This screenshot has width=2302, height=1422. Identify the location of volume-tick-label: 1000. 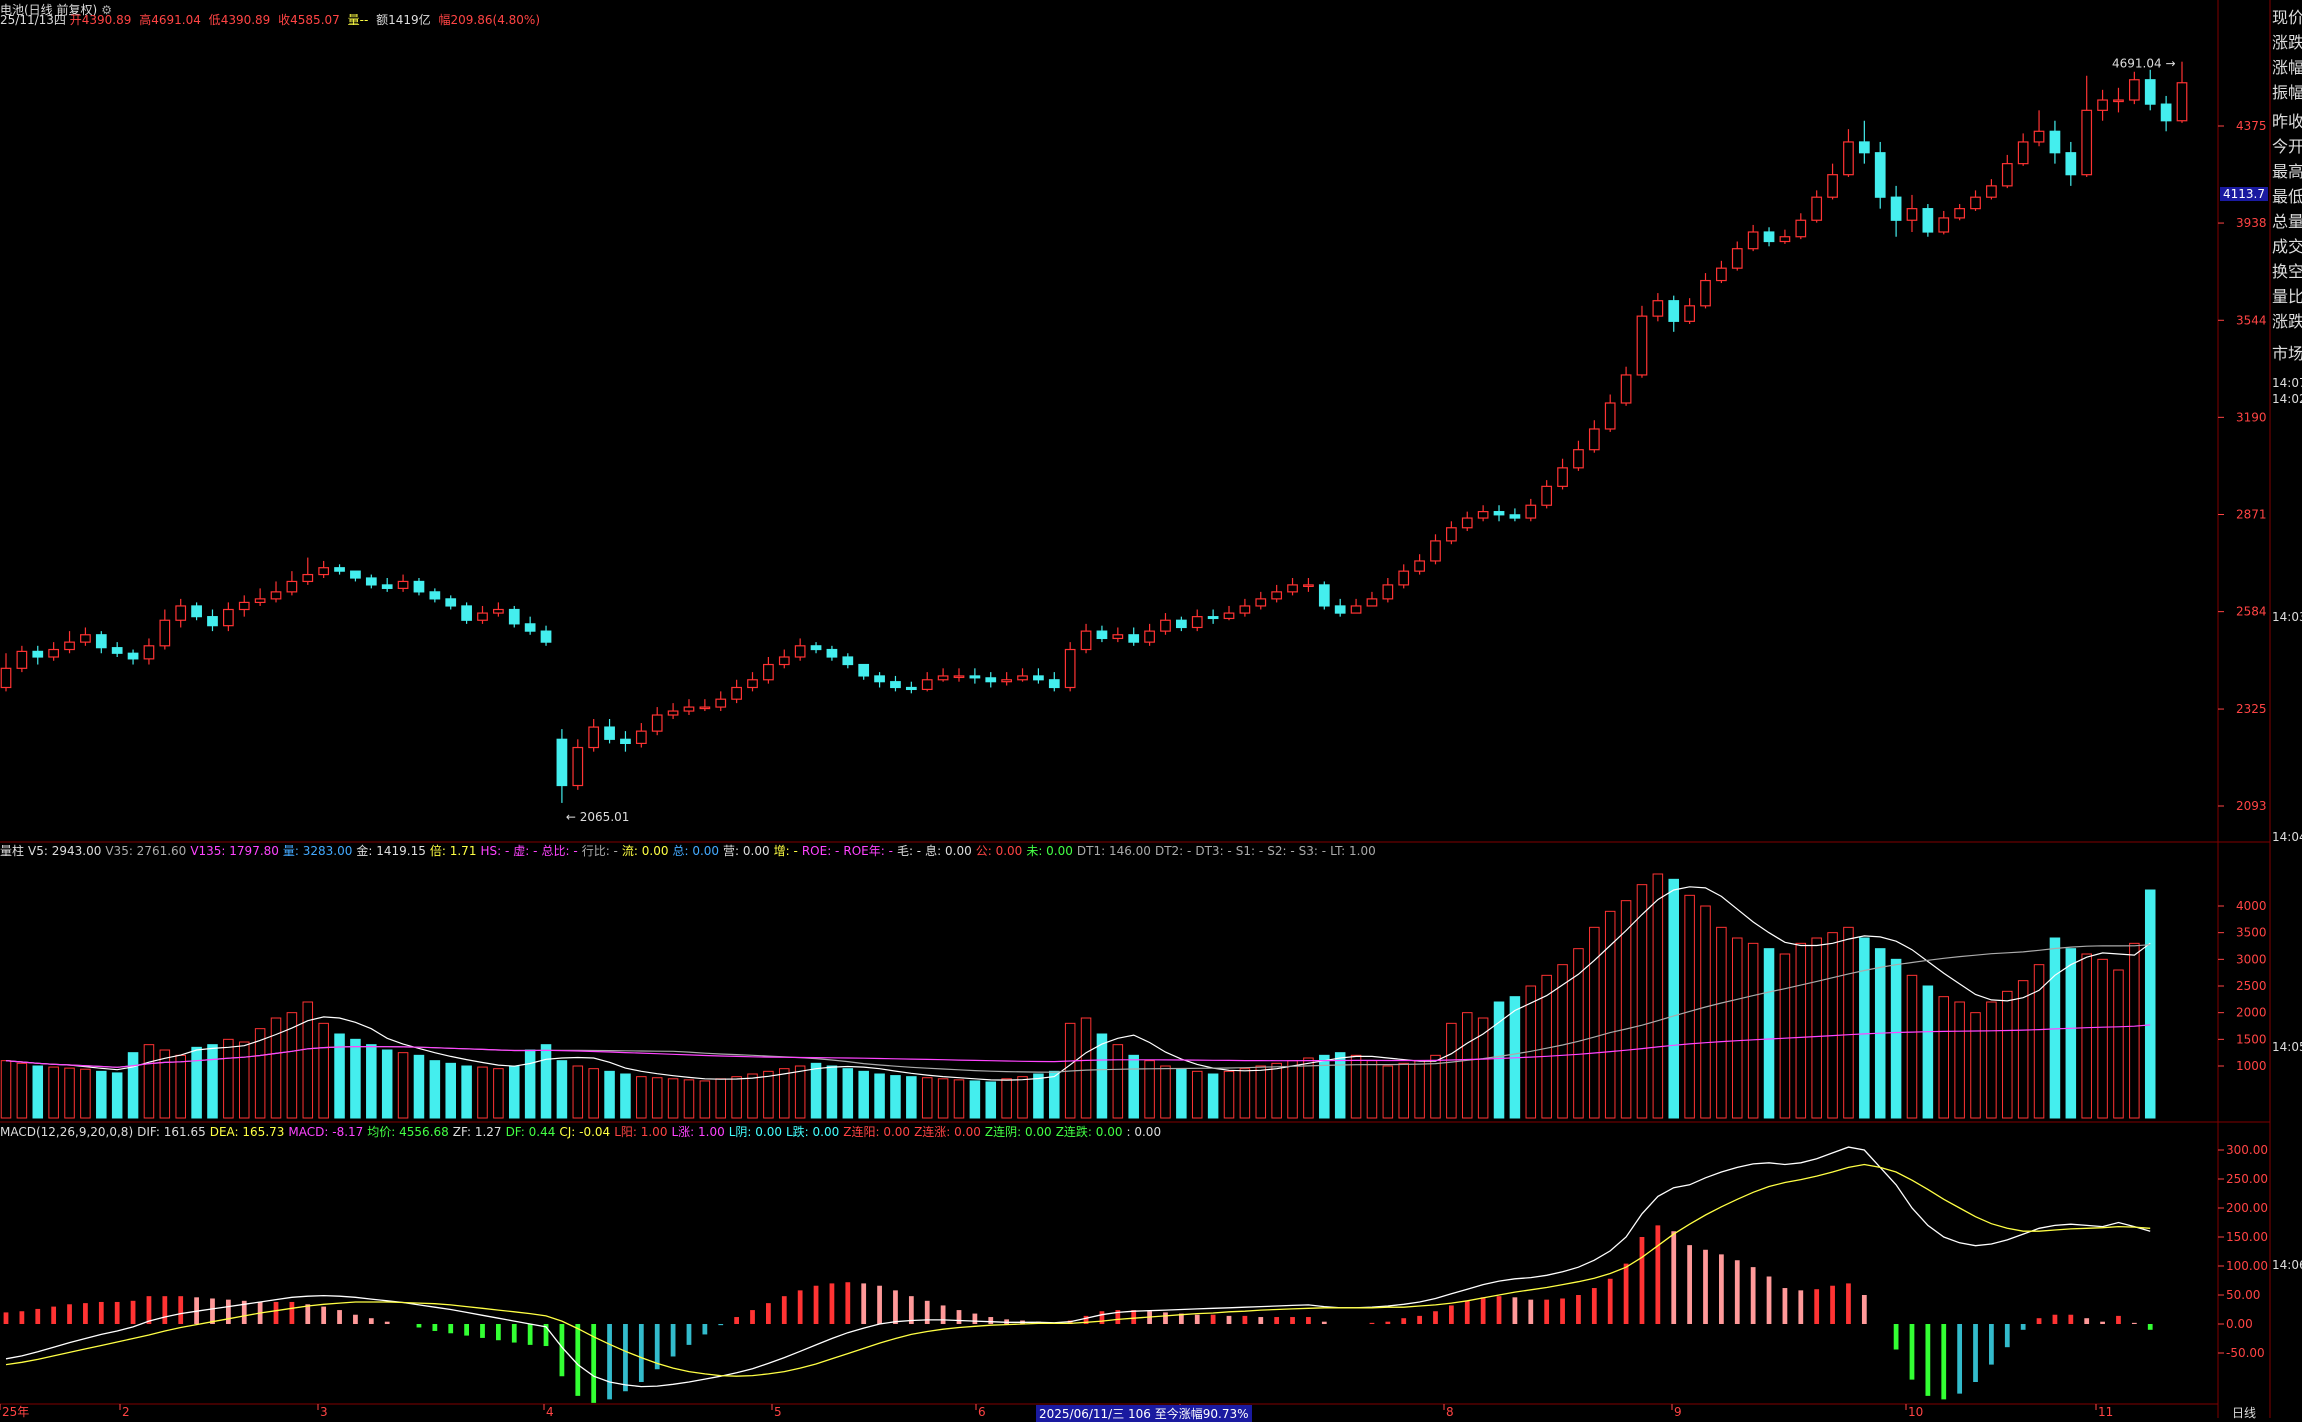
(2251, 1066).